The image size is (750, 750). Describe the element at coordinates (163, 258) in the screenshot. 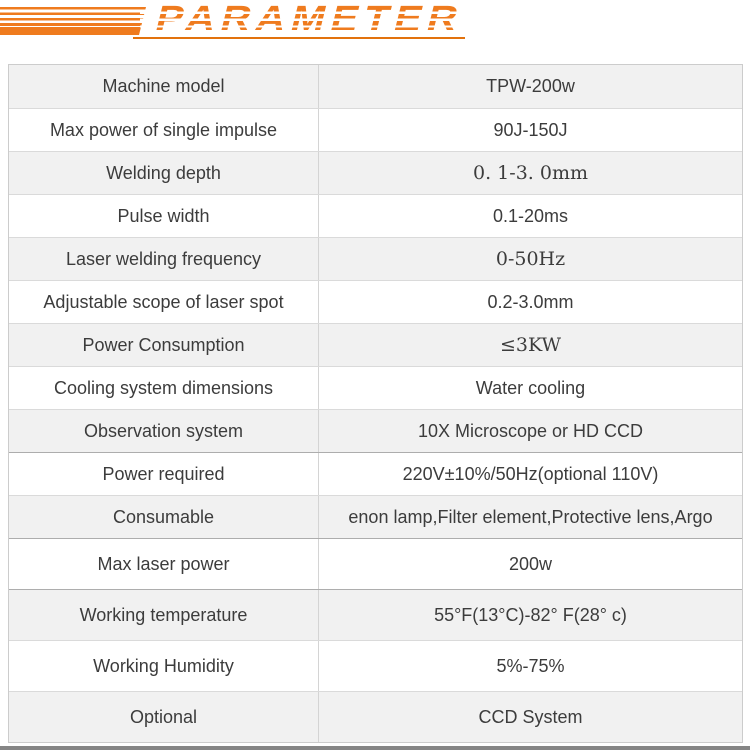

I see `param-label: Laser welding frequency` at that location.